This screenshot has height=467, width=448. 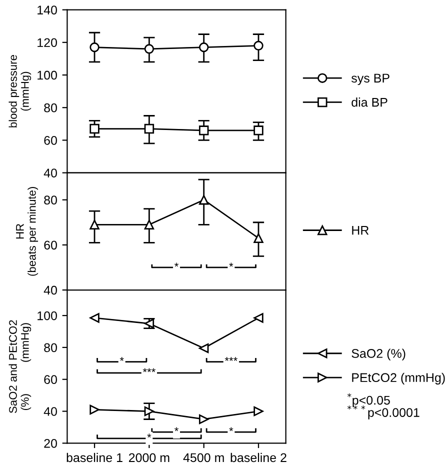 I want to click on x-tick-label: 2000 m, so click(x=149, y=457).